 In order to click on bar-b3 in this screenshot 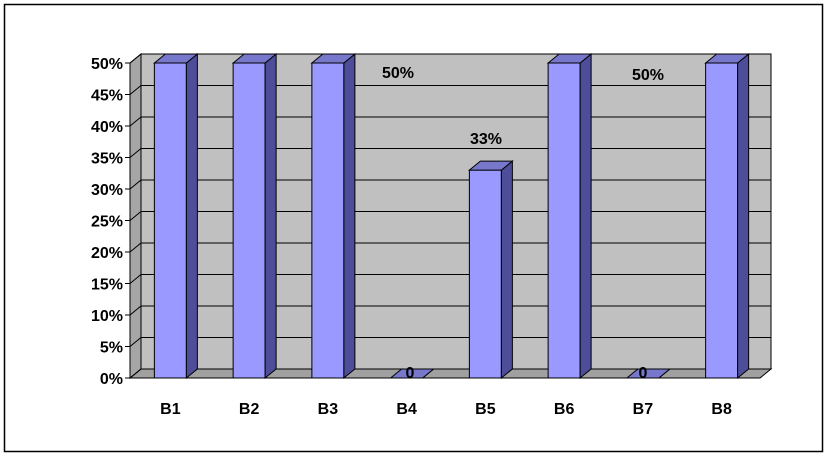, I will do `click(333, 216)`.